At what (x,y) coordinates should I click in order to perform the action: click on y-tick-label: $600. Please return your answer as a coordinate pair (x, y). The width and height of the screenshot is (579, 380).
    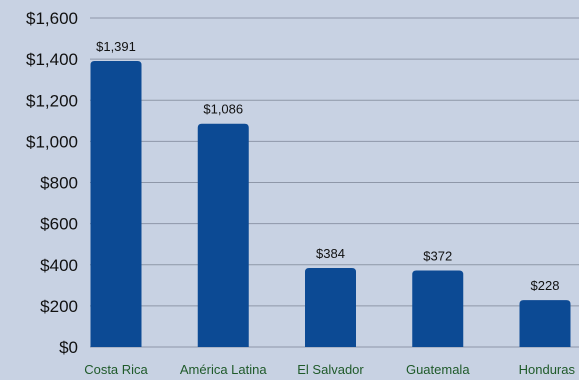
    Looking at the image, I should click on (59, 224).